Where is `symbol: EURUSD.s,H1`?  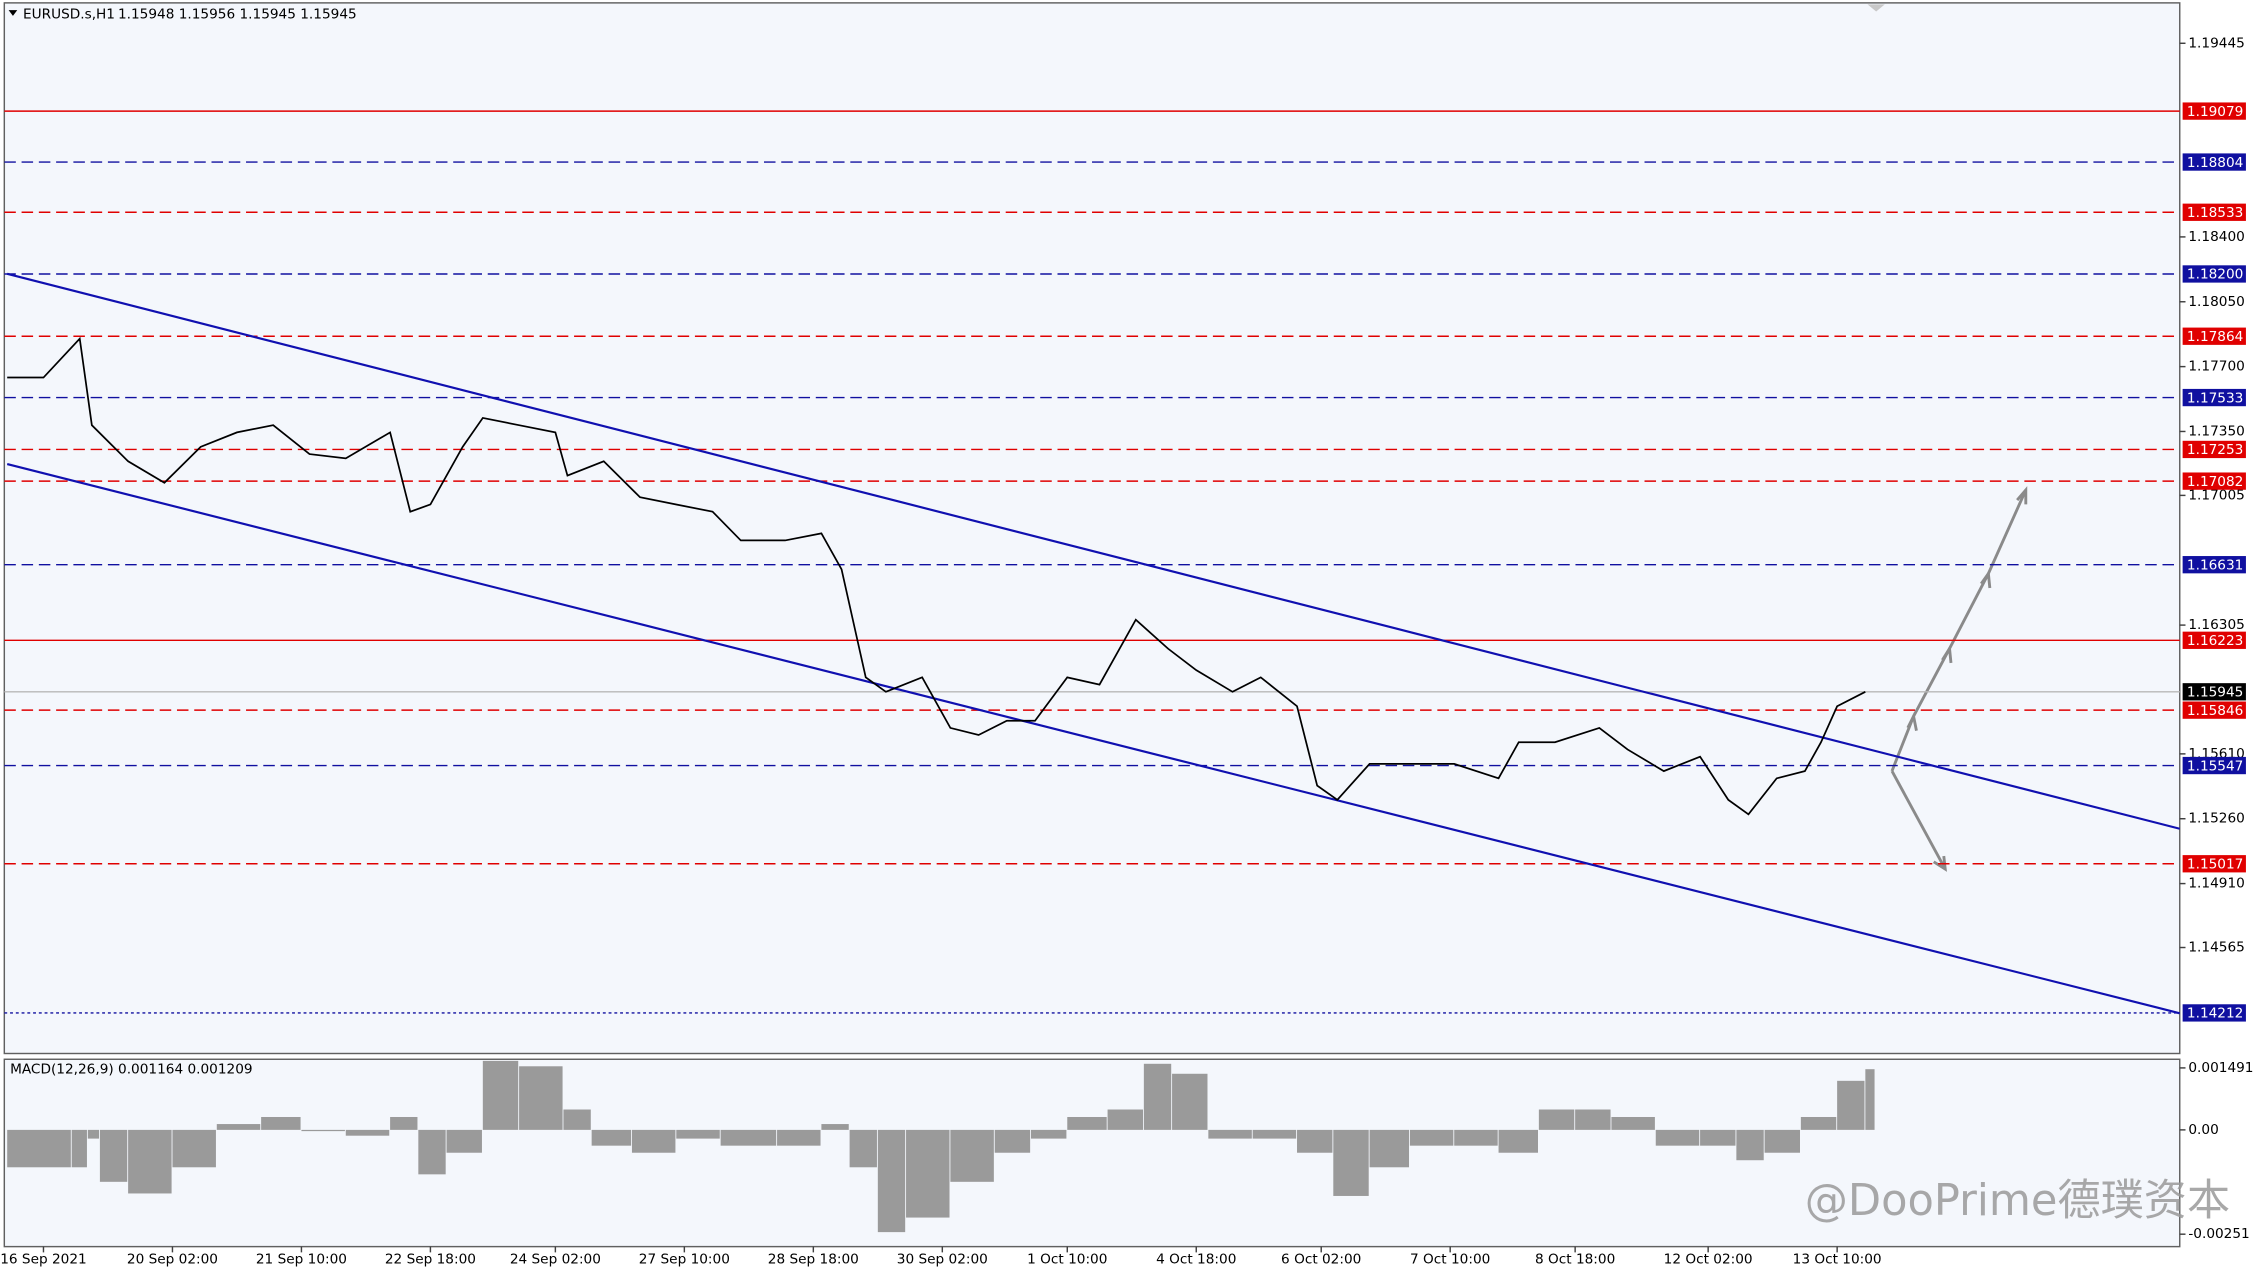
symbol: EURUSD.s,H1 is located at coordinates (69, 14).